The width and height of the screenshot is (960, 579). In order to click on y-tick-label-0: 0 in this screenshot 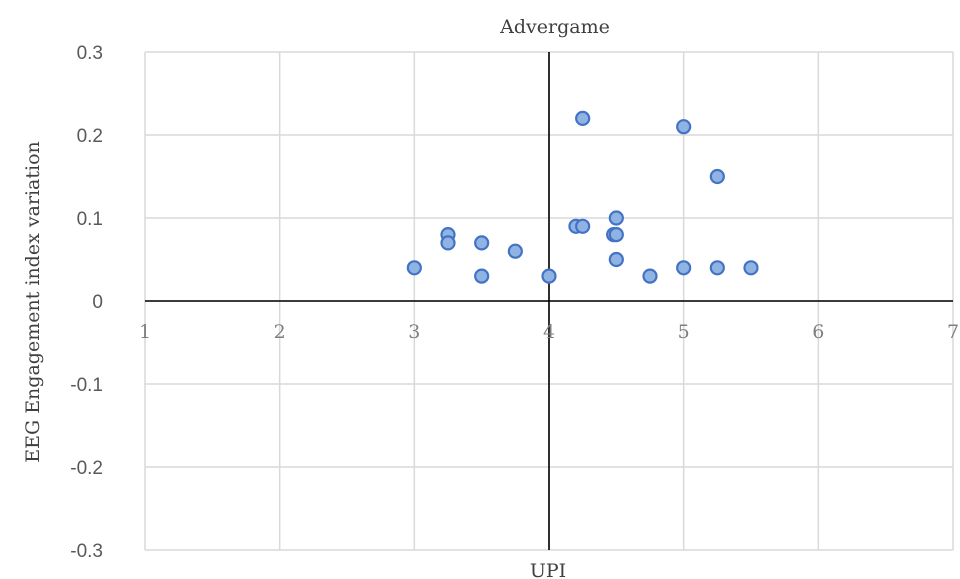, I will do `click(97, 302)`.